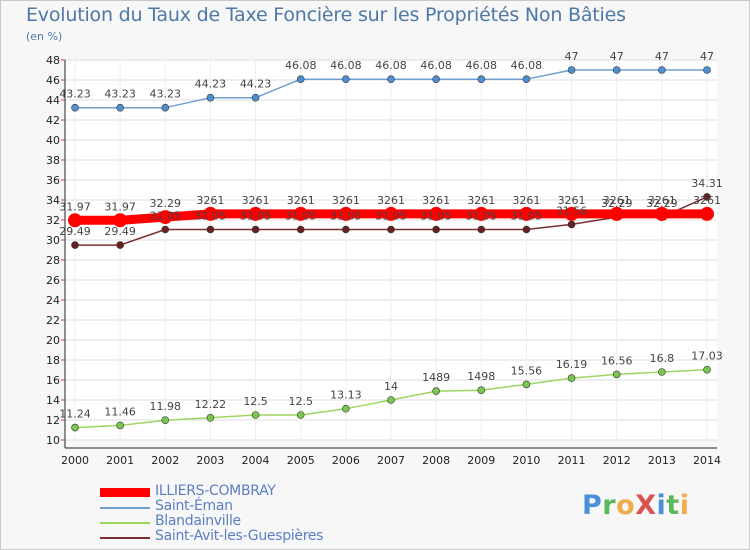 Image resolution: width=750 pixels, height=550 pixels. I want to click on legend-label: ILLIERS-COMBRAY, so click(215, 491).